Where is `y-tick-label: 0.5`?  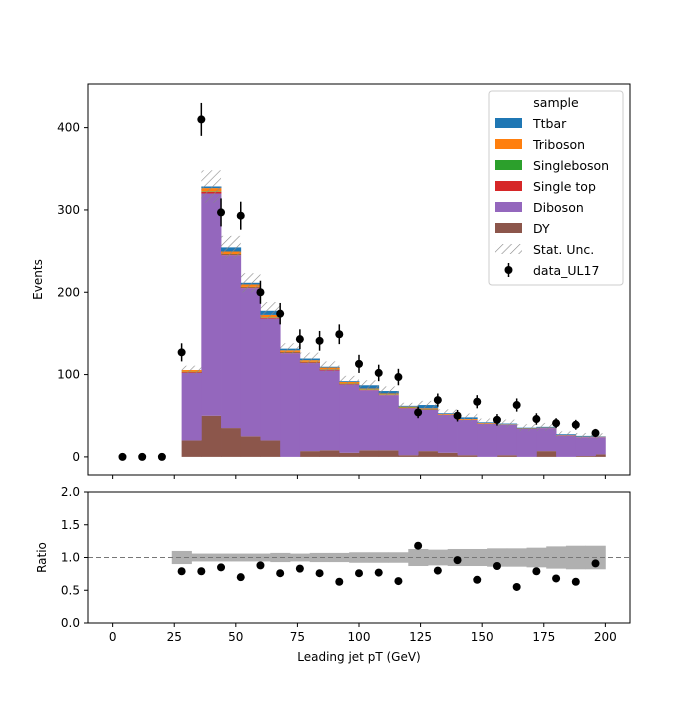
y-tick-label: 0.5 is located at coordinates (70, 590).